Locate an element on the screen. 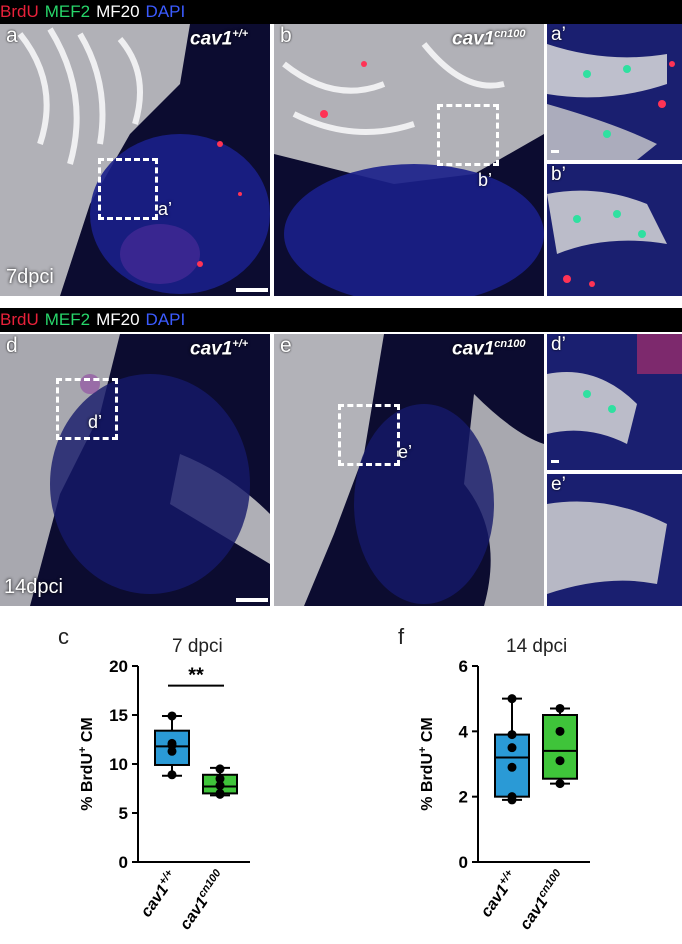  inset-label-a: a’ is located at coordinates (165, 209).